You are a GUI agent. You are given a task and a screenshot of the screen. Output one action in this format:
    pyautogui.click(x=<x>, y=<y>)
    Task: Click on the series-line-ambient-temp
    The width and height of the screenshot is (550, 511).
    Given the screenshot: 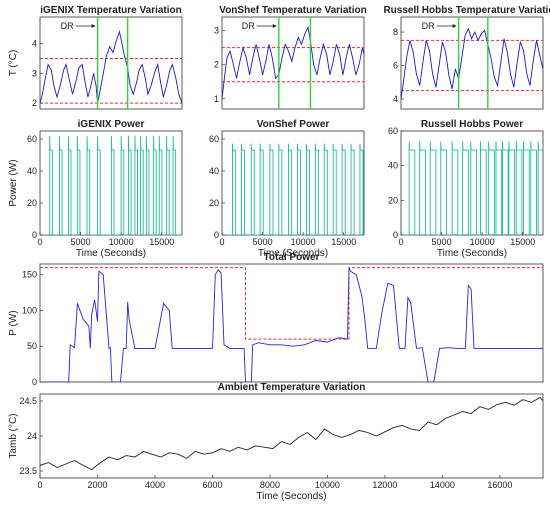 What is the action you would take?
    pyautogui.click(x=291, y=433)
    